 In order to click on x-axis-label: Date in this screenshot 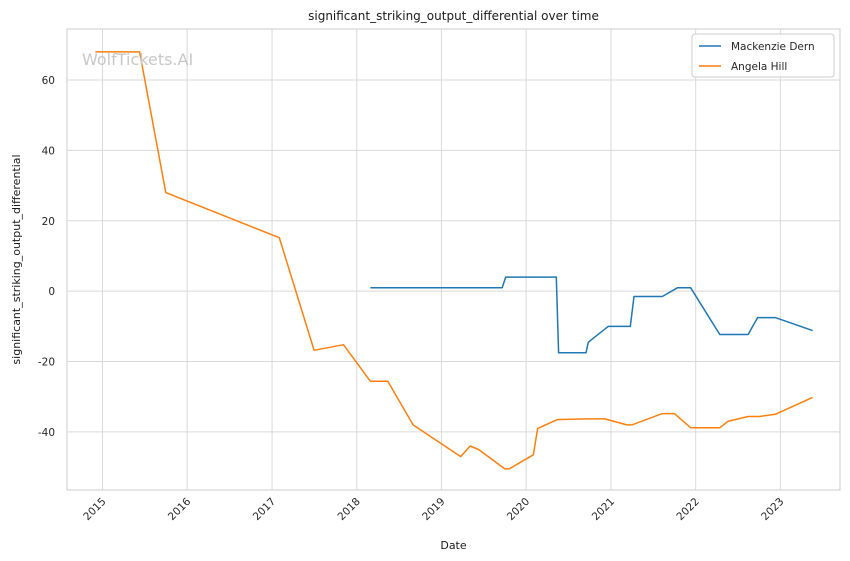, I will do `click(453, 545)`.